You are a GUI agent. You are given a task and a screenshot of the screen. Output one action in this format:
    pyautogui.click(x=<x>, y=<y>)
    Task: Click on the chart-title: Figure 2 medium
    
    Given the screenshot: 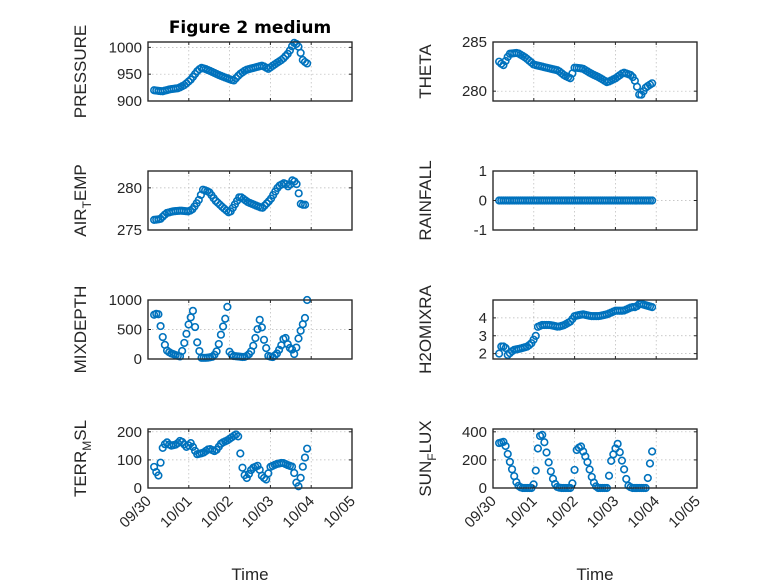 What is the action you would take?
    pyautogui.click(x=250, y=28)
    